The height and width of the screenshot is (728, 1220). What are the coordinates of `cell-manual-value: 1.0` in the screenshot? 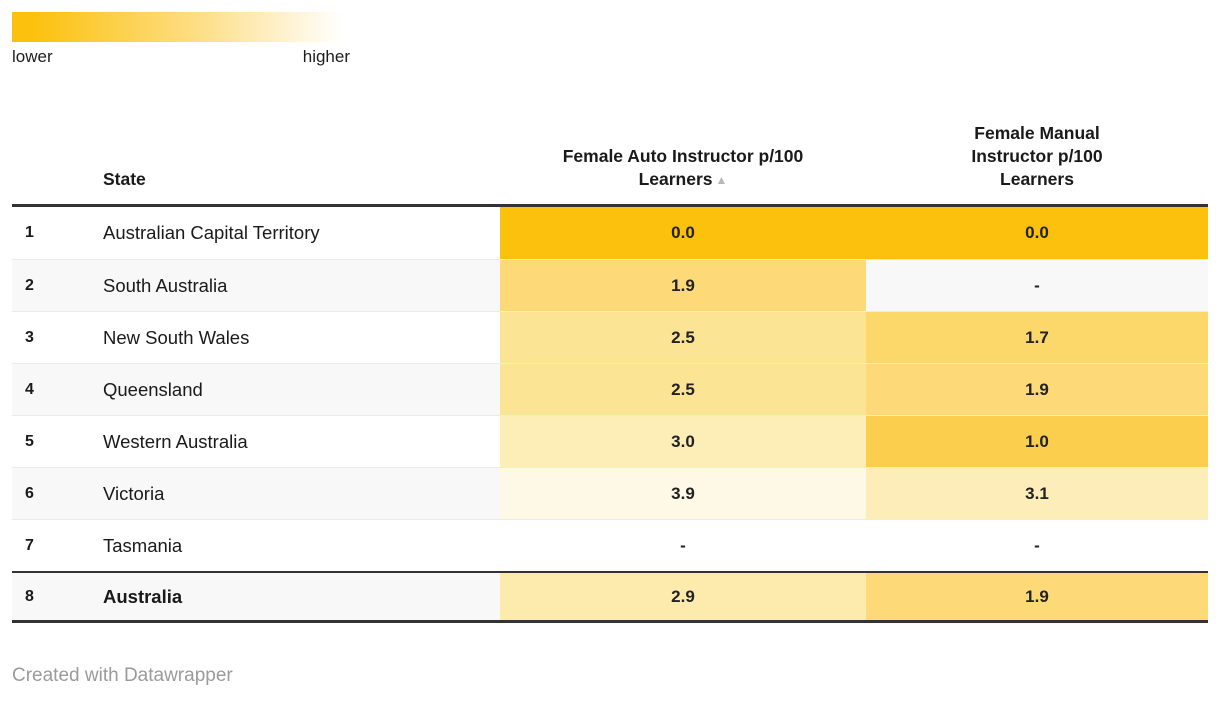 It's located at (1037, 441).